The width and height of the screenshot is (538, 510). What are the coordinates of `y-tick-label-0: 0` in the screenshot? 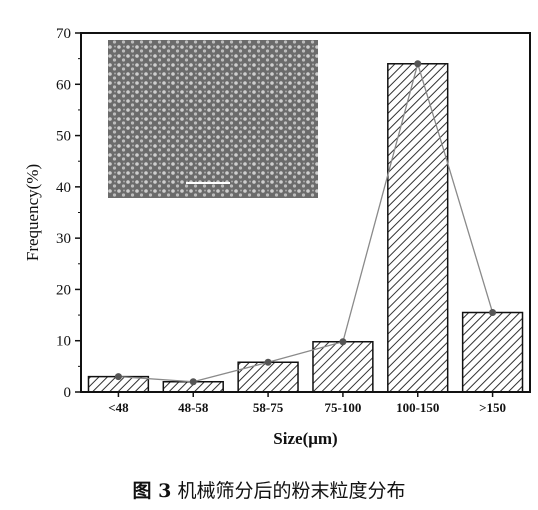 It's located at (68, 393).